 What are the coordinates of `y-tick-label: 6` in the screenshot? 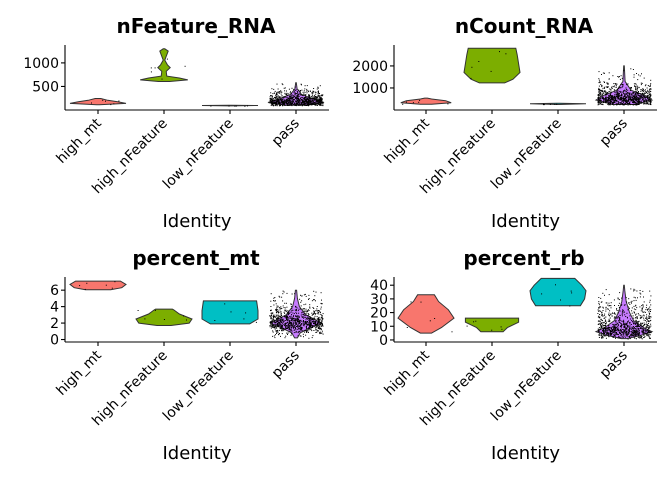 It's located at (54, 291).